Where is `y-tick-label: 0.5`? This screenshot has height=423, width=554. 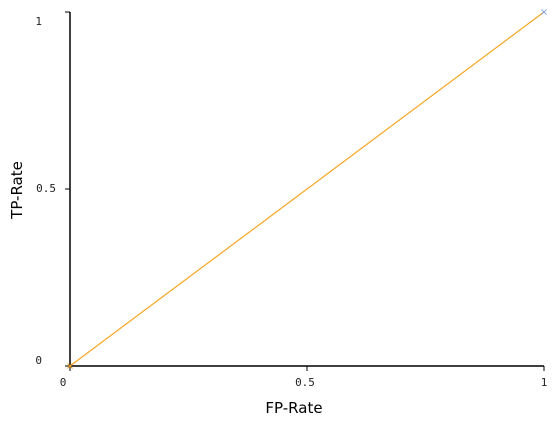 y-tick-label: 0.5 is located at coordinates (46, 188).